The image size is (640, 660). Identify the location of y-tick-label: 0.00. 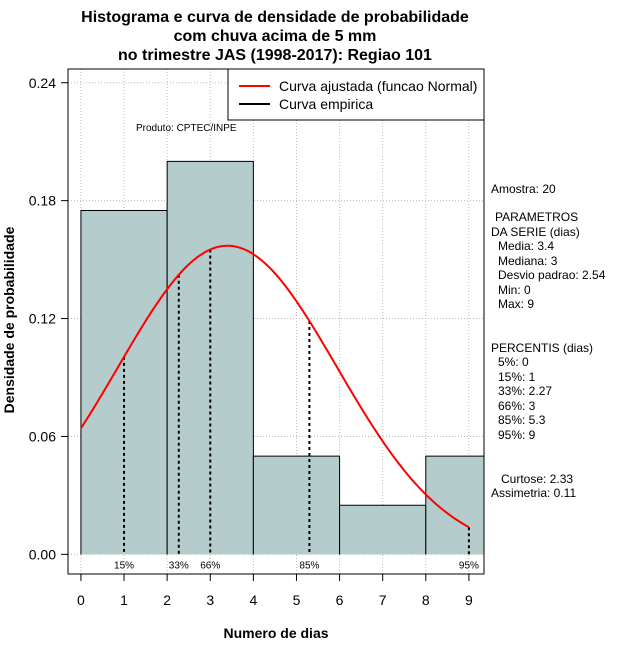
(42, 554).